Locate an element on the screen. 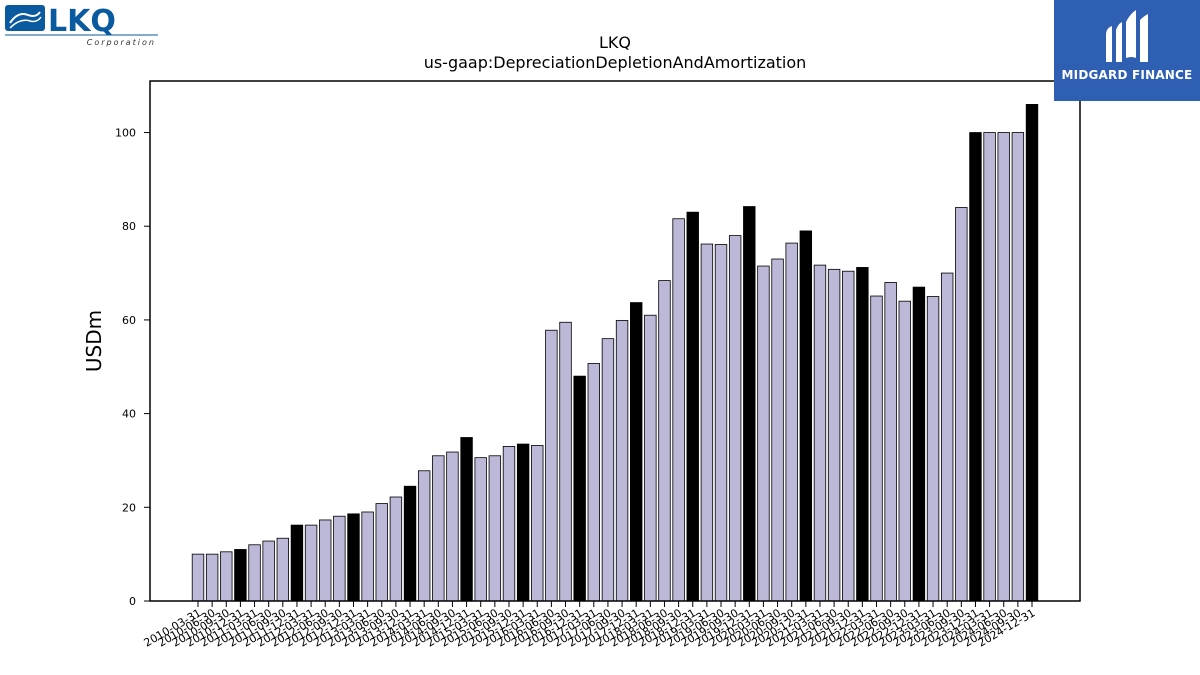 Image resolution: width=1200 pixels, height=675 pixels. y-tick-label: 60 is located at coordinates (129, 320).